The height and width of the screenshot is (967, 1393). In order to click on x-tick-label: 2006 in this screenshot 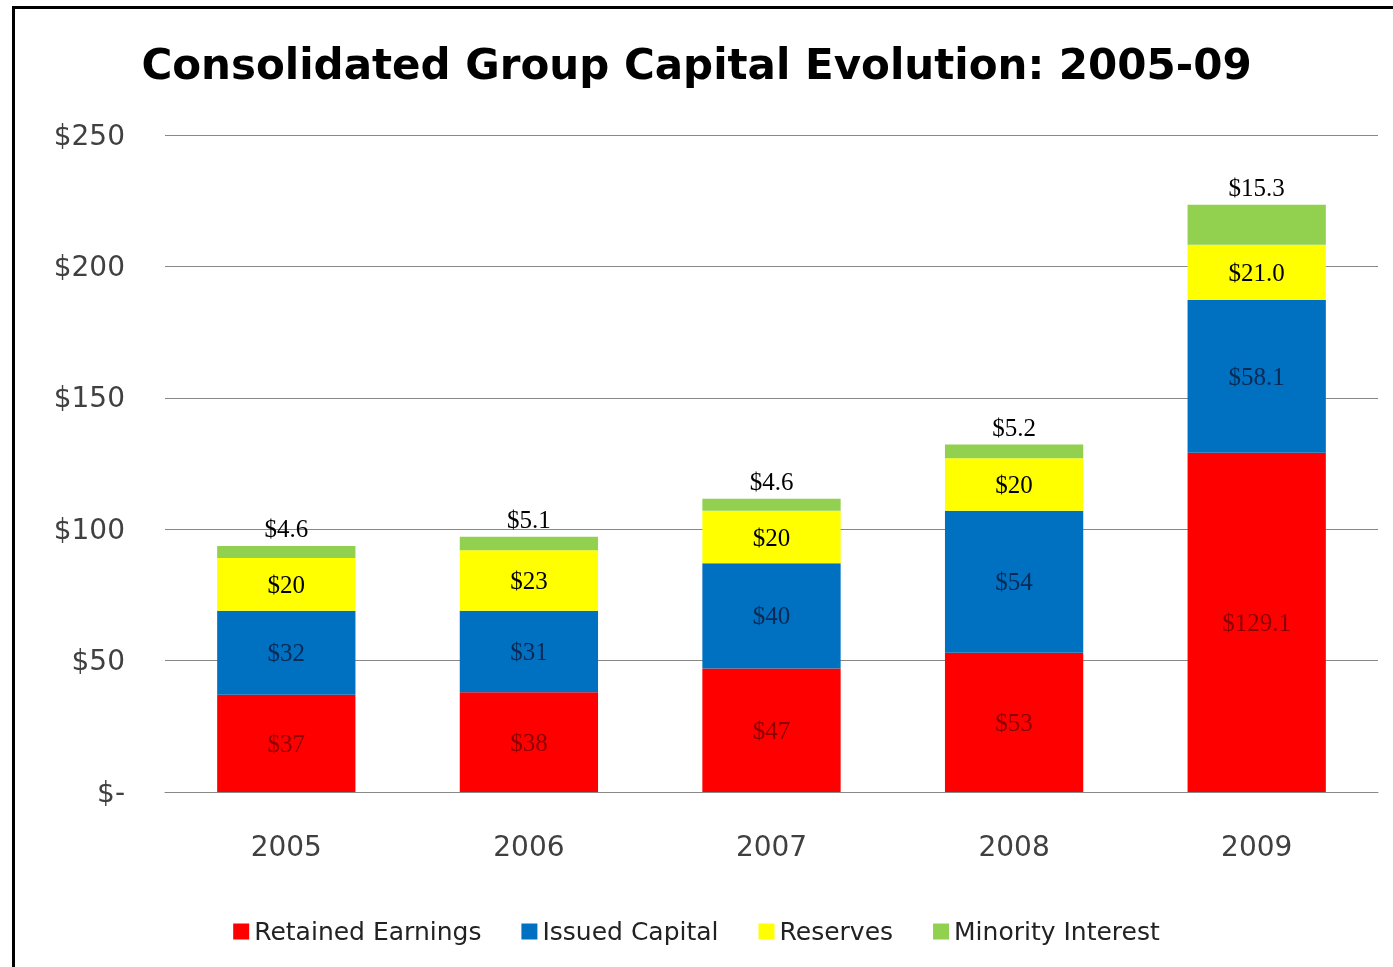, I will do `click(529, 846)`.